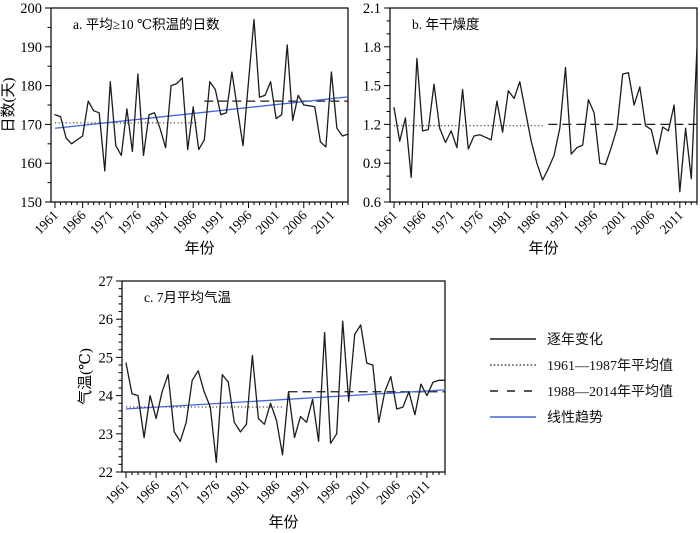 This screenshot has width=700, height=533. I want to click on y-axis-title: 日数(天), so click(8, 105).